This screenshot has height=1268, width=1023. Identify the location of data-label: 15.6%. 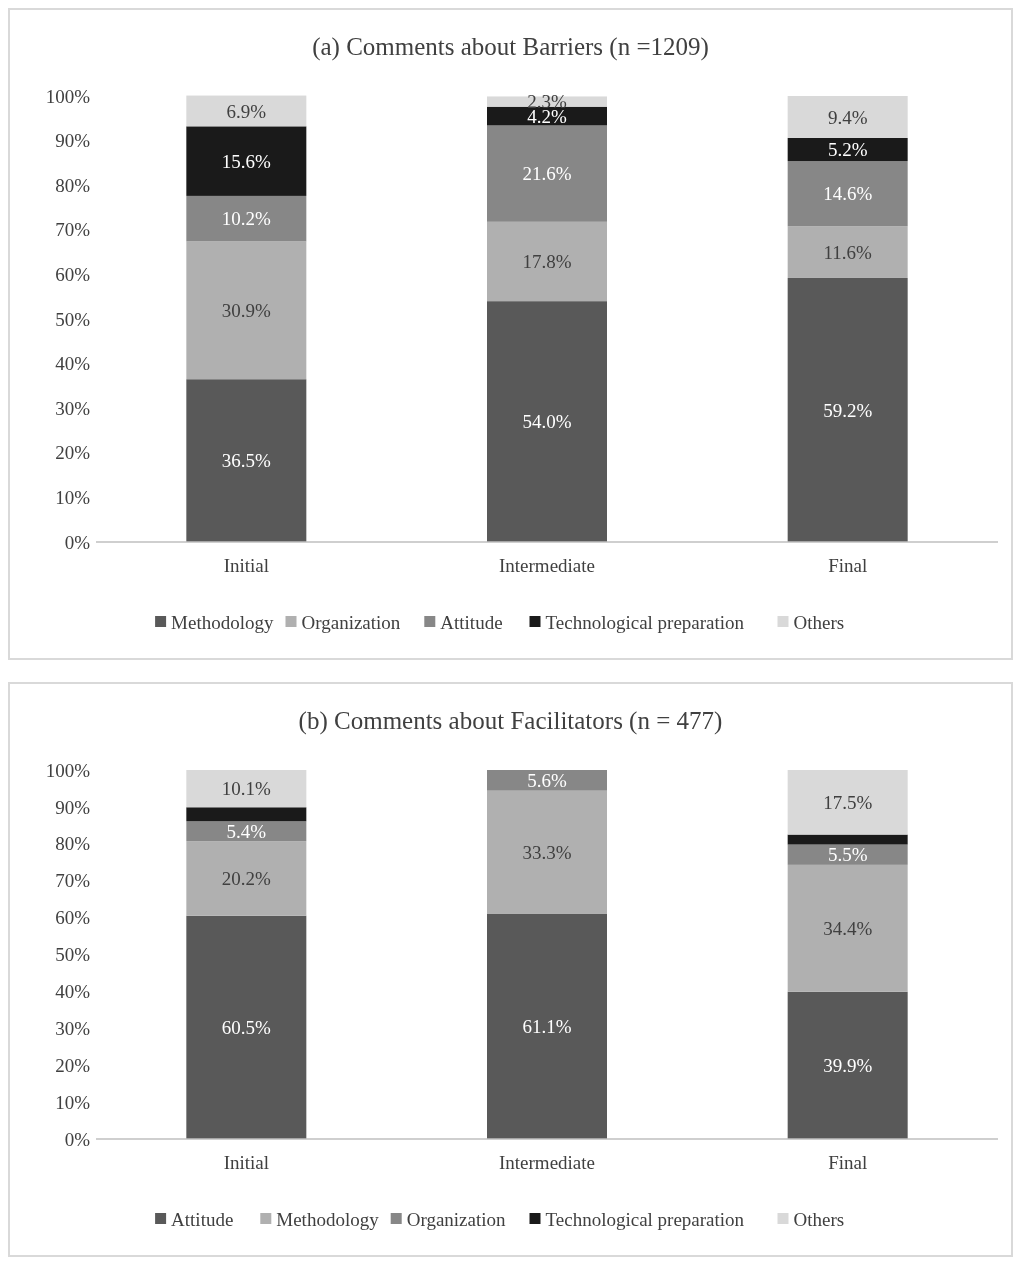
(246, 161).